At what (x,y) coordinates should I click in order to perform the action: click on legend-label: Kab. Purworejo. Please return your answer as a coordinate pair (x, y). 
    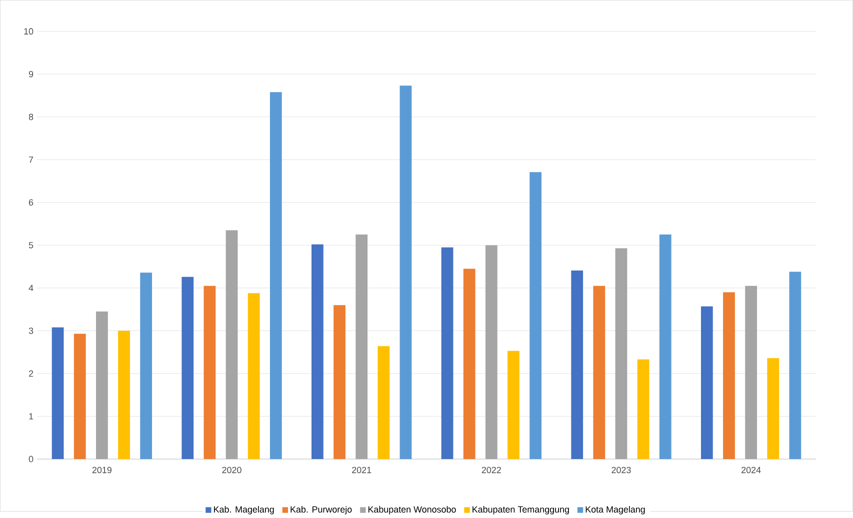
    Looking at the image, I should click on (321, 510).